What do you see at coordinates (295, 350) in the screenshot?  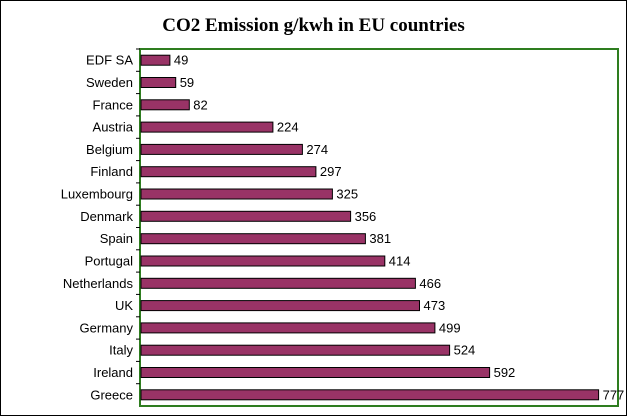 I see `bar-italy` at bounding box center [295, 350].